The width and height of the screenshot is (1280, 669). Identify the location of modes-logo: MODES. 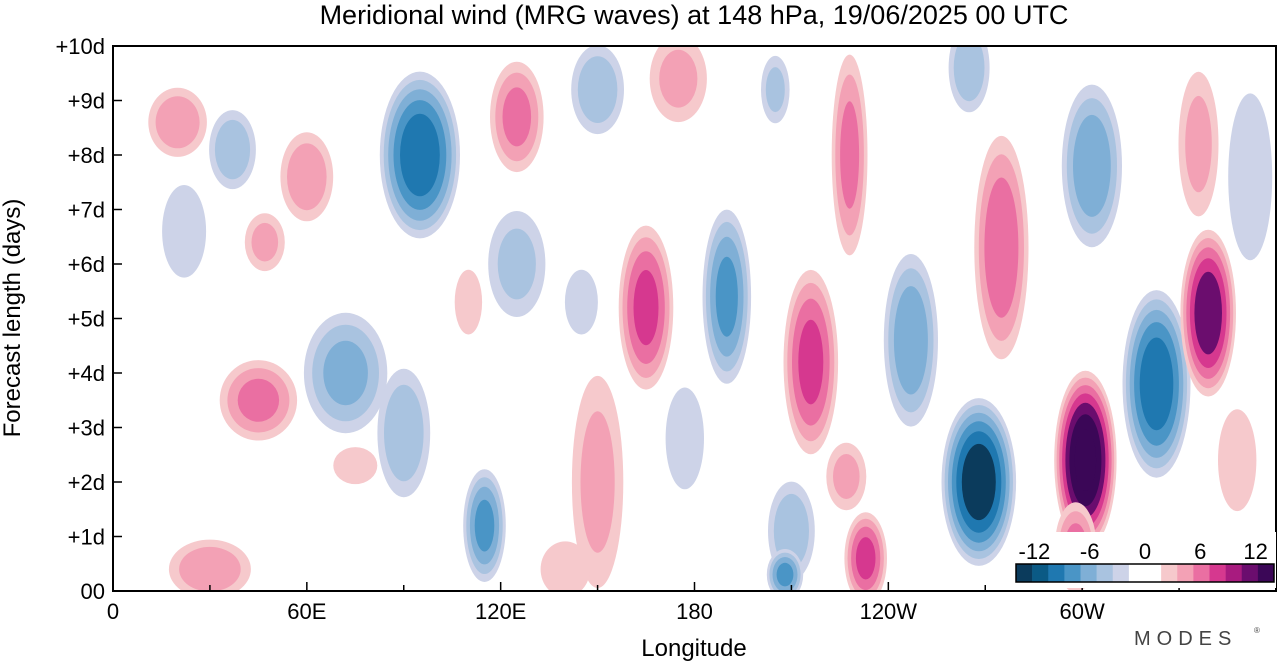
(1185, 639).